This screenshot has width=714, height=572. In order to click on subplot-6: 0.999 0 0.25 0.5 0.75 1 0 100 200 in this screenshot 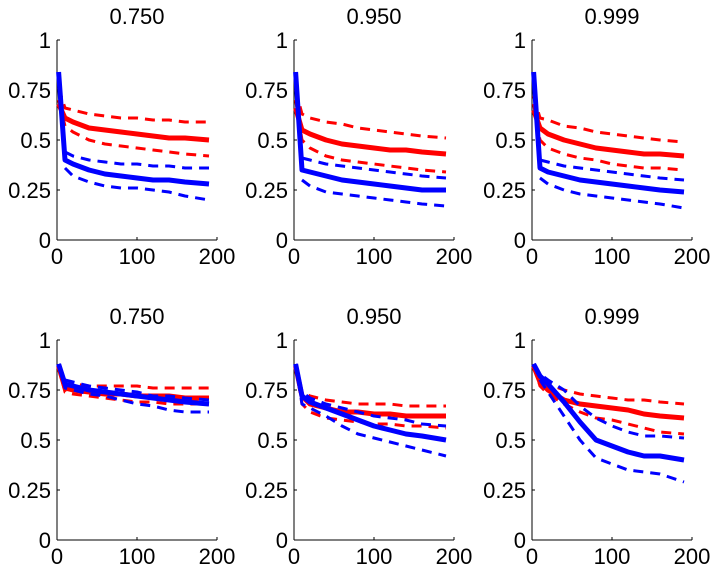, I will do `click(596, 436)`.